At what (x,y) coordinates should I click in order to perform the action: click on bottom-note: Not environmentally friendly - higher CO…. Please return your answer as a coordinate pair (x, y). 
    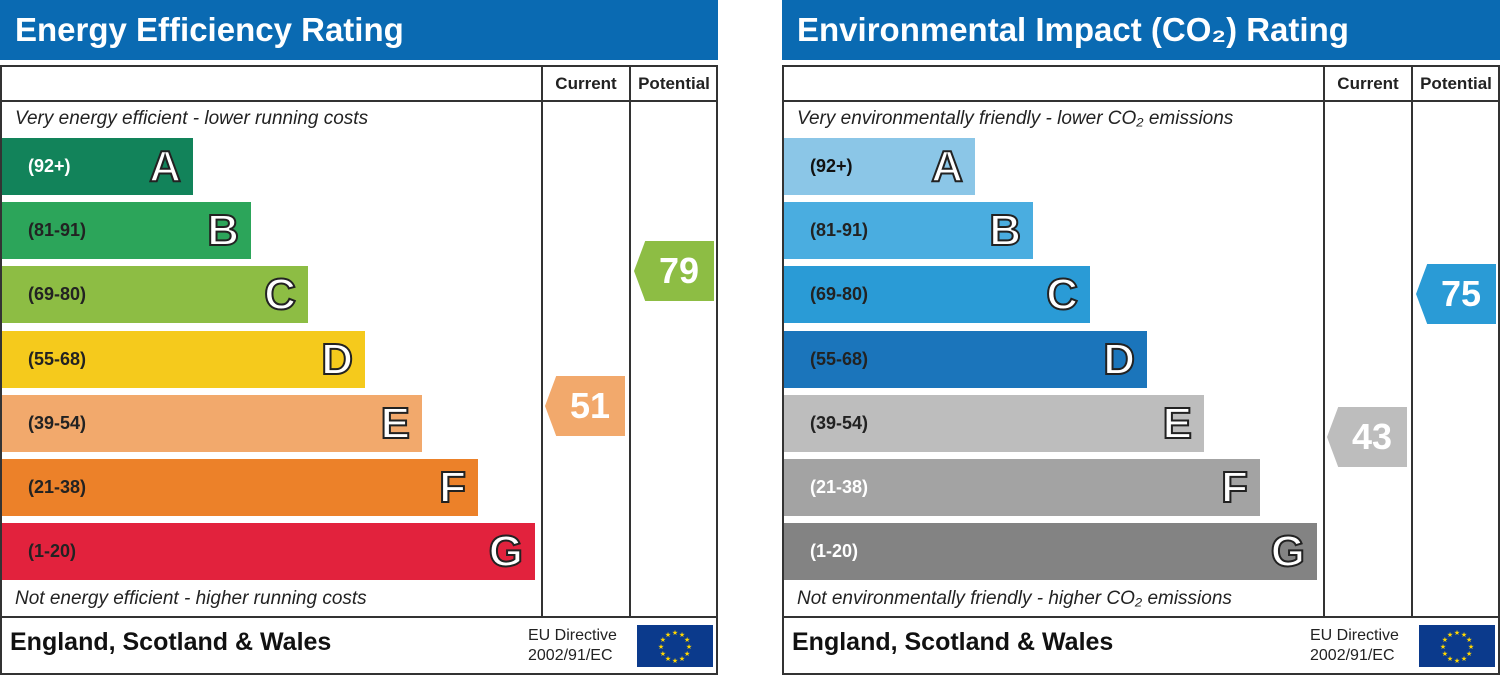
    Looking at the image, I should click on (1014, 598).